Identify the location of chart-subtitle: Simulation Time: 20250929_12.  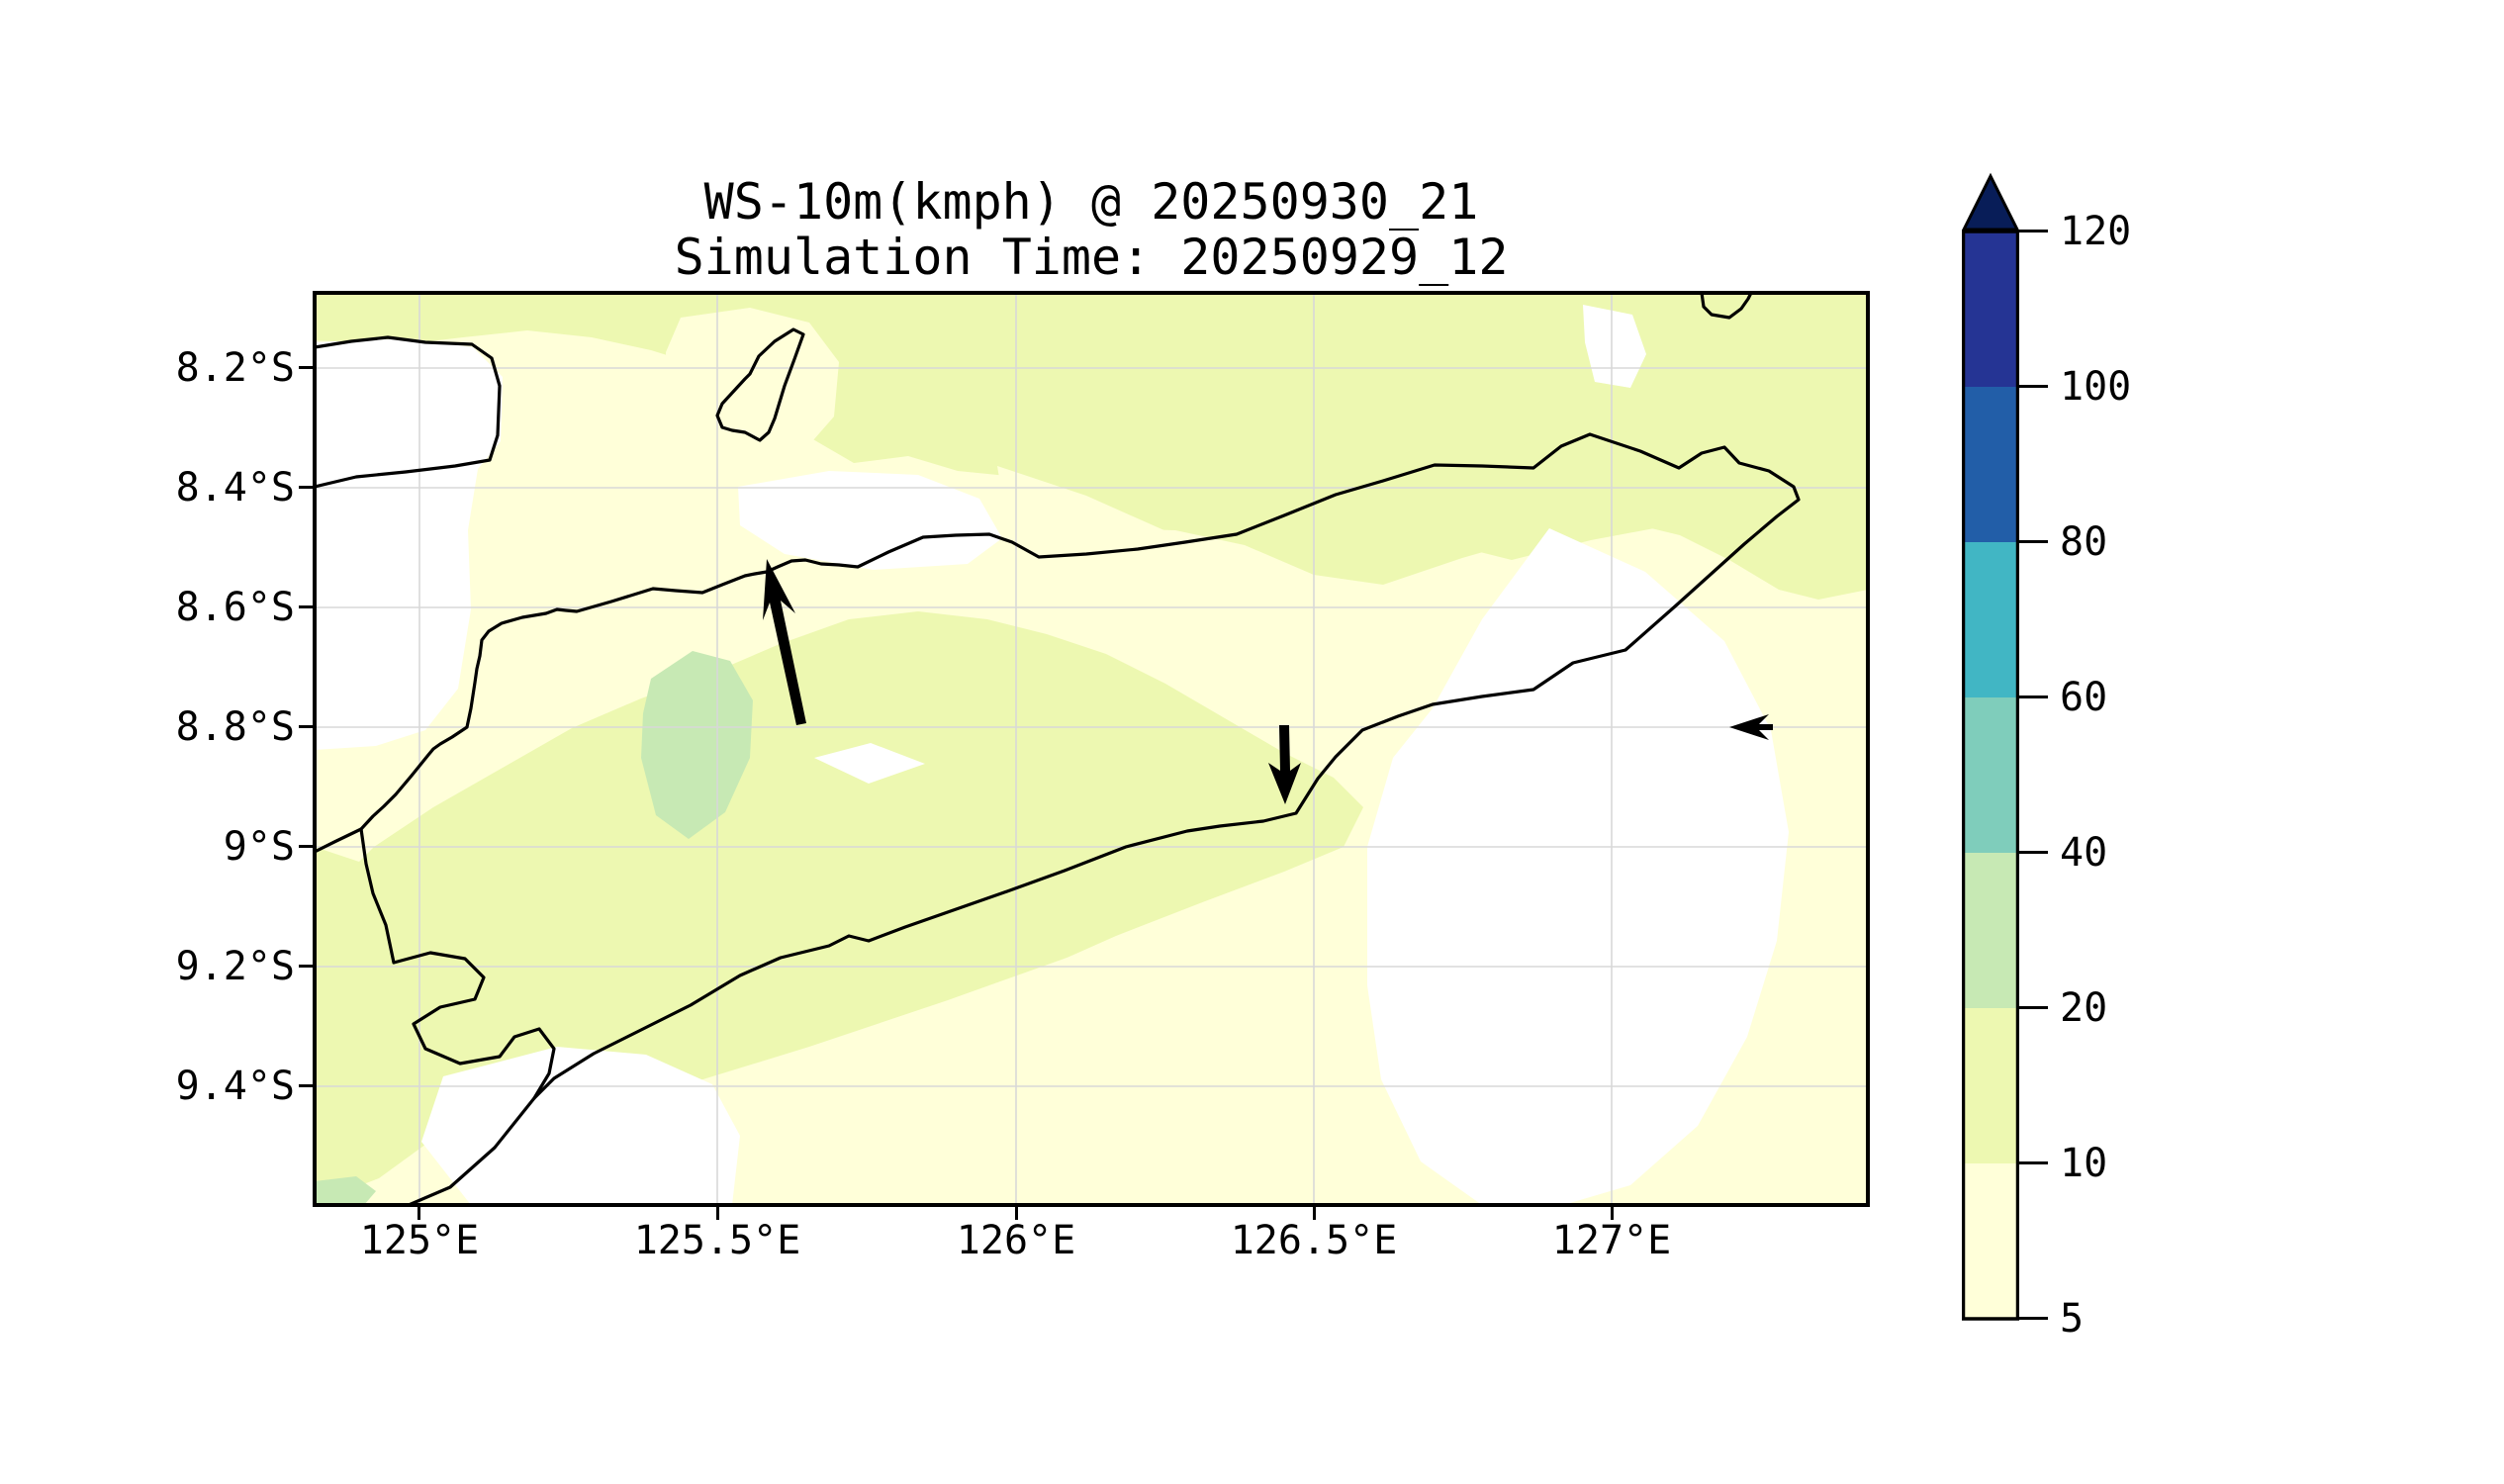
(1091, 257).